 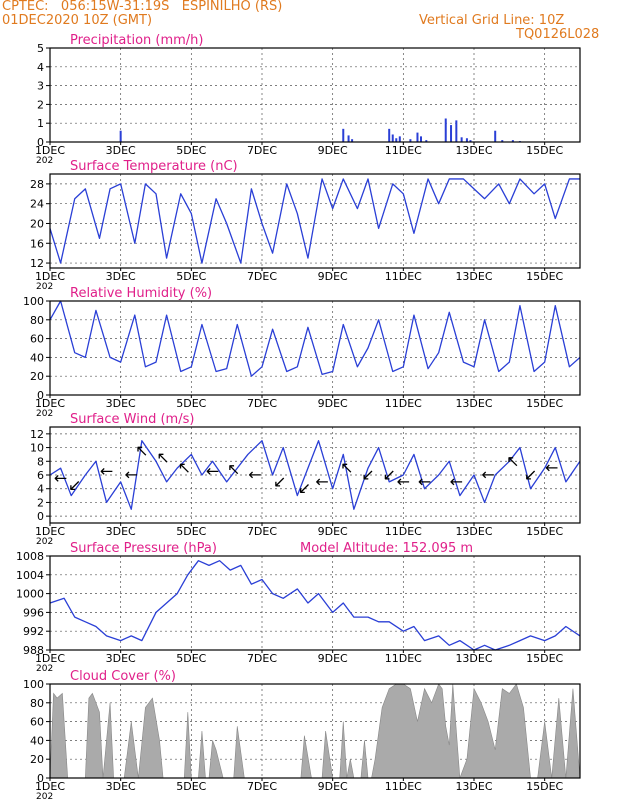 I want to click on panel-title: Relative Humidity (%), so click(x=141, y=293).